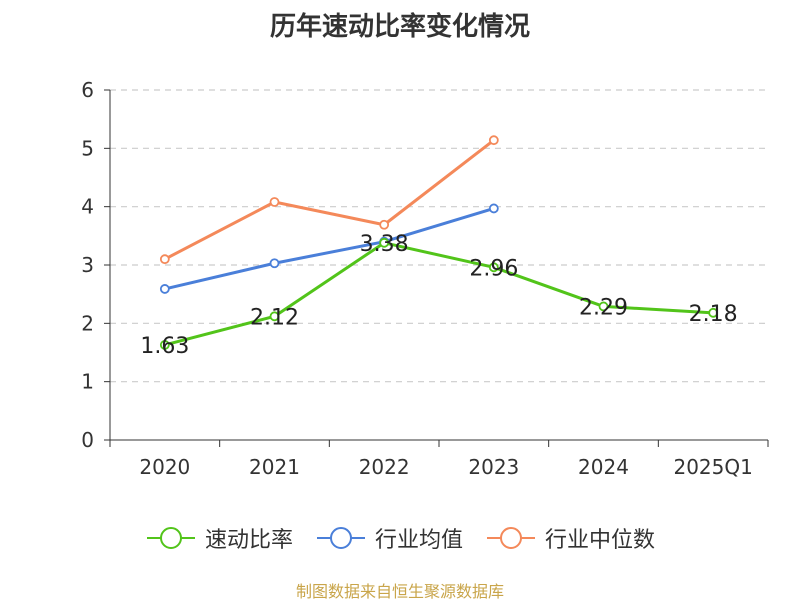  What do you see at coordinates (603, 467) in the screenshot?
I see `x-tick-label: 2024` at bounding box center [603, 467].